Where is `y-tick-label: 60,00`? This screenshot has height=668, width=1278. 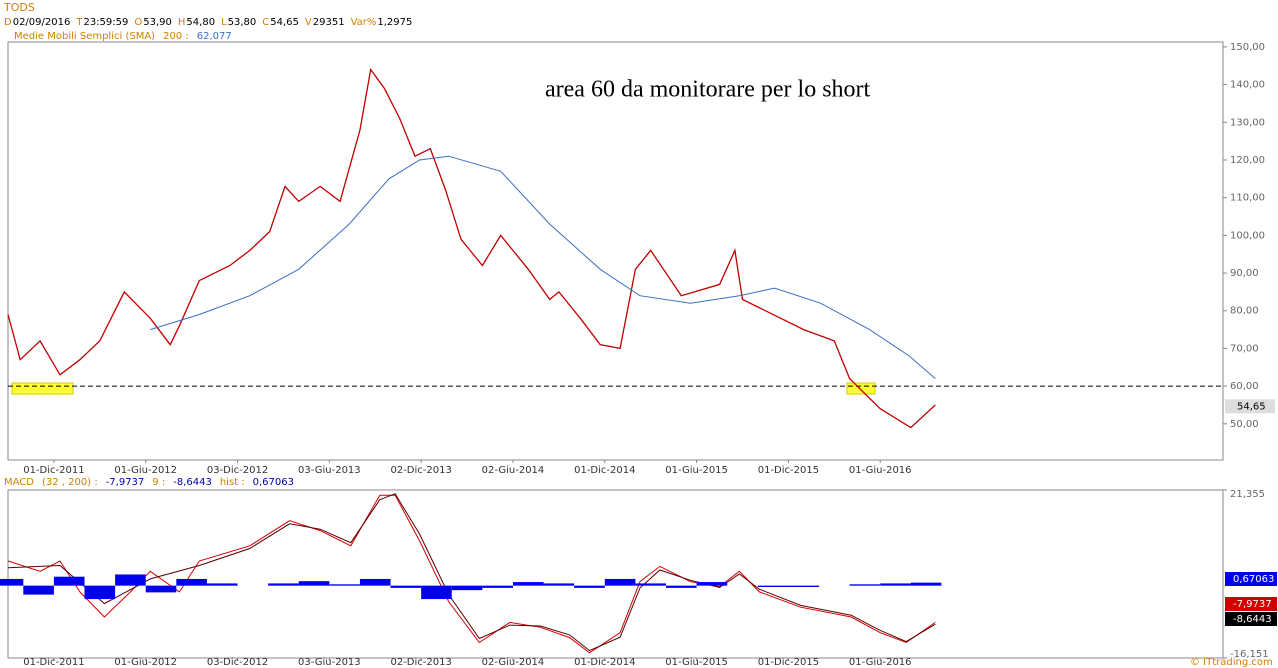 y-tick-label: 60,00 is located at coordinates (1244, 386).